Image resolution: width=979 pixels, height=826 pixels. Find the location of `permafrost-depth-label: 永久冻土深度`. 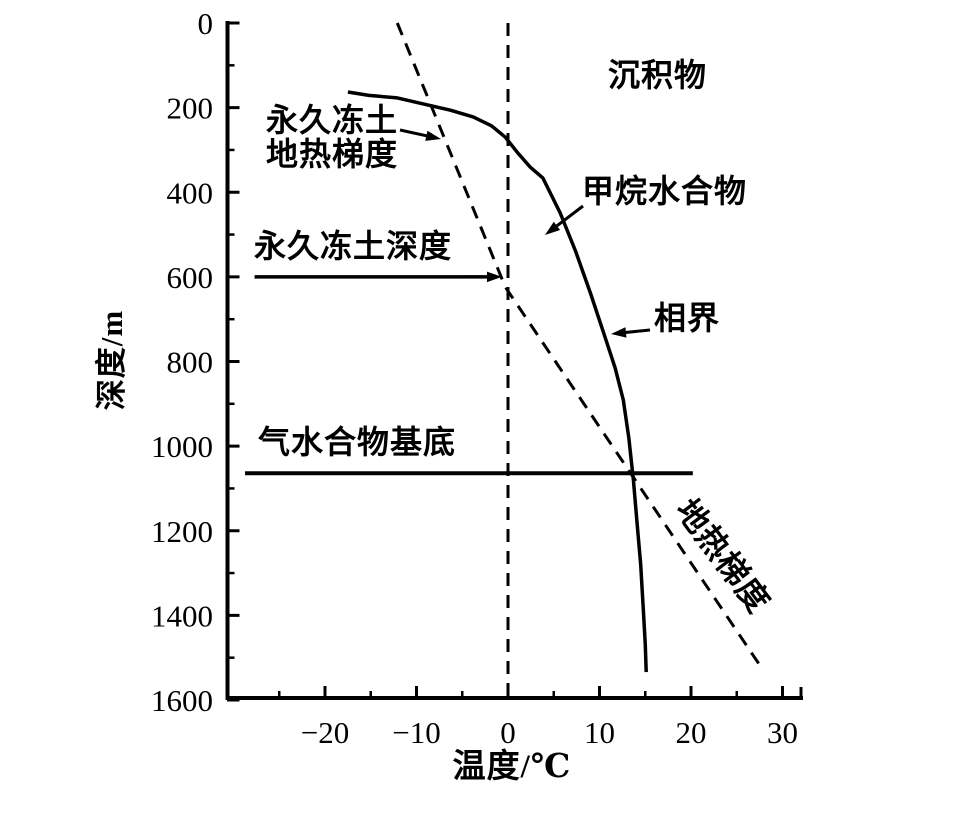

permafrost-depth-label: 永久冻土深度 is located at coordinates (353, 246).